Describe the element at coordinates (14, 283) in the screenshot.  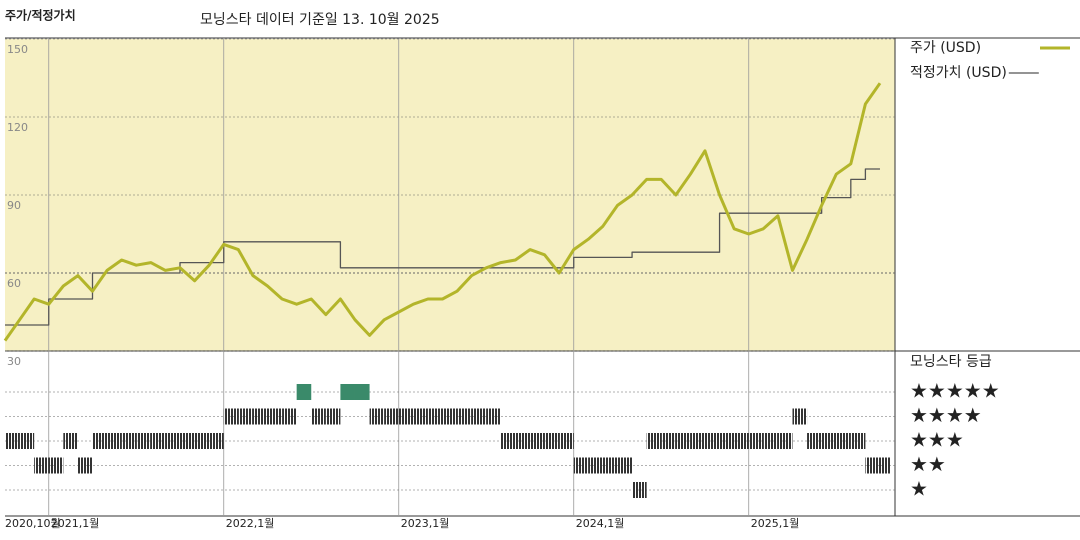
I see `y-tick-label: 60` at that location.